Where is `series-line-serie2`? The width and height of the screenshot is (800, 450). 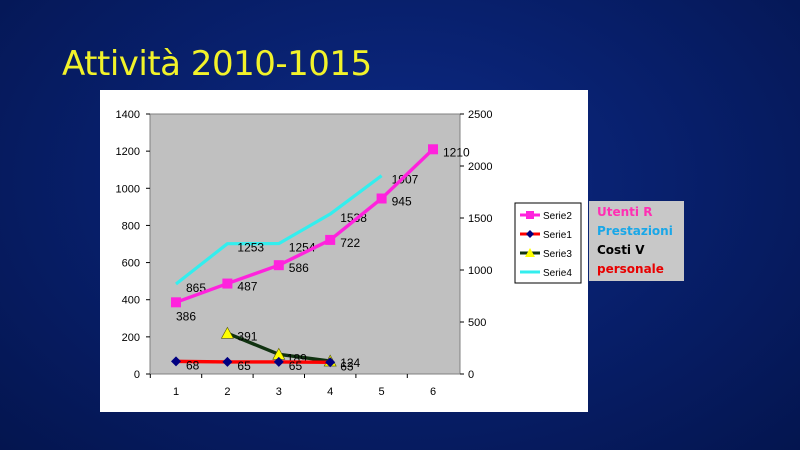 series-line-serie2 is located at coordinates (305, 226).